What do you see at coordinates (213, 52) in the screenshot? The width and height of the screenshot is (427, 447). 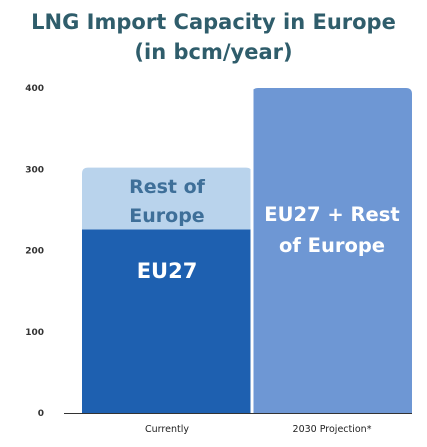 I see `chart-title-line-2: (in bcm/year)` at bounding box center [213, 52].